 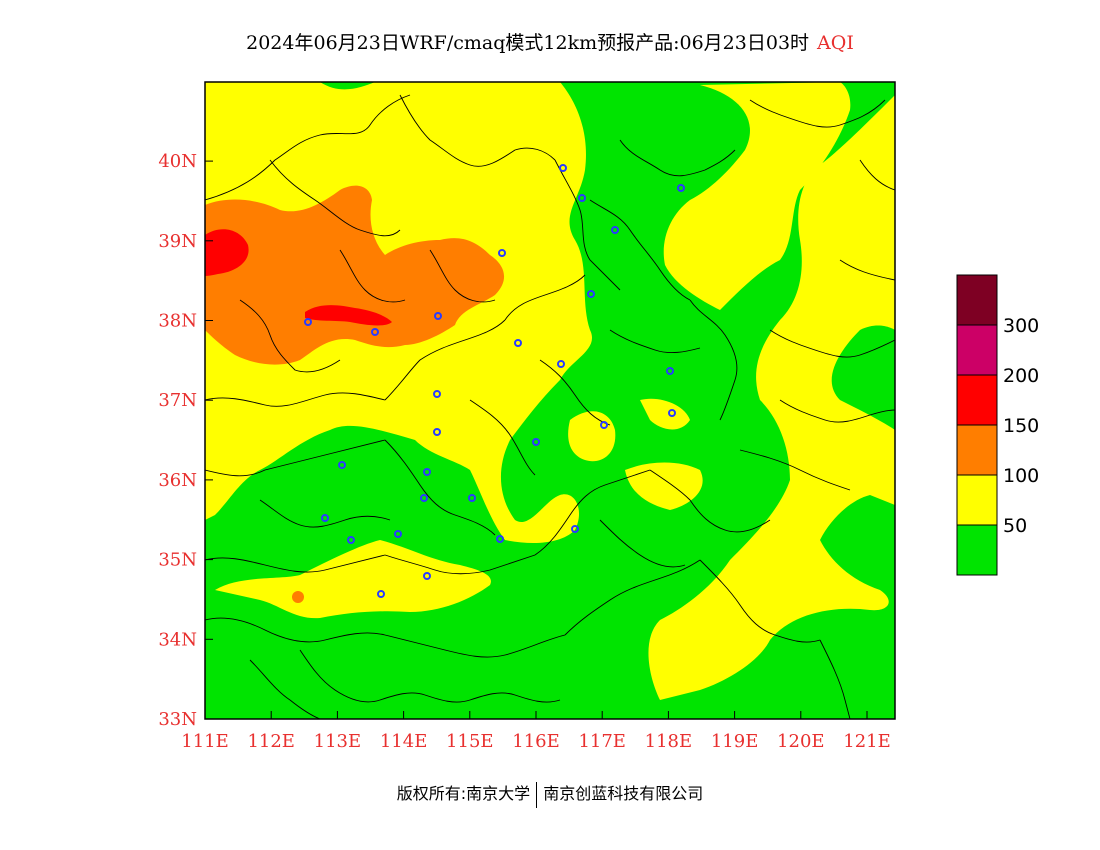 I want to click on title-variable: AQI, so click(x=835, y=43).